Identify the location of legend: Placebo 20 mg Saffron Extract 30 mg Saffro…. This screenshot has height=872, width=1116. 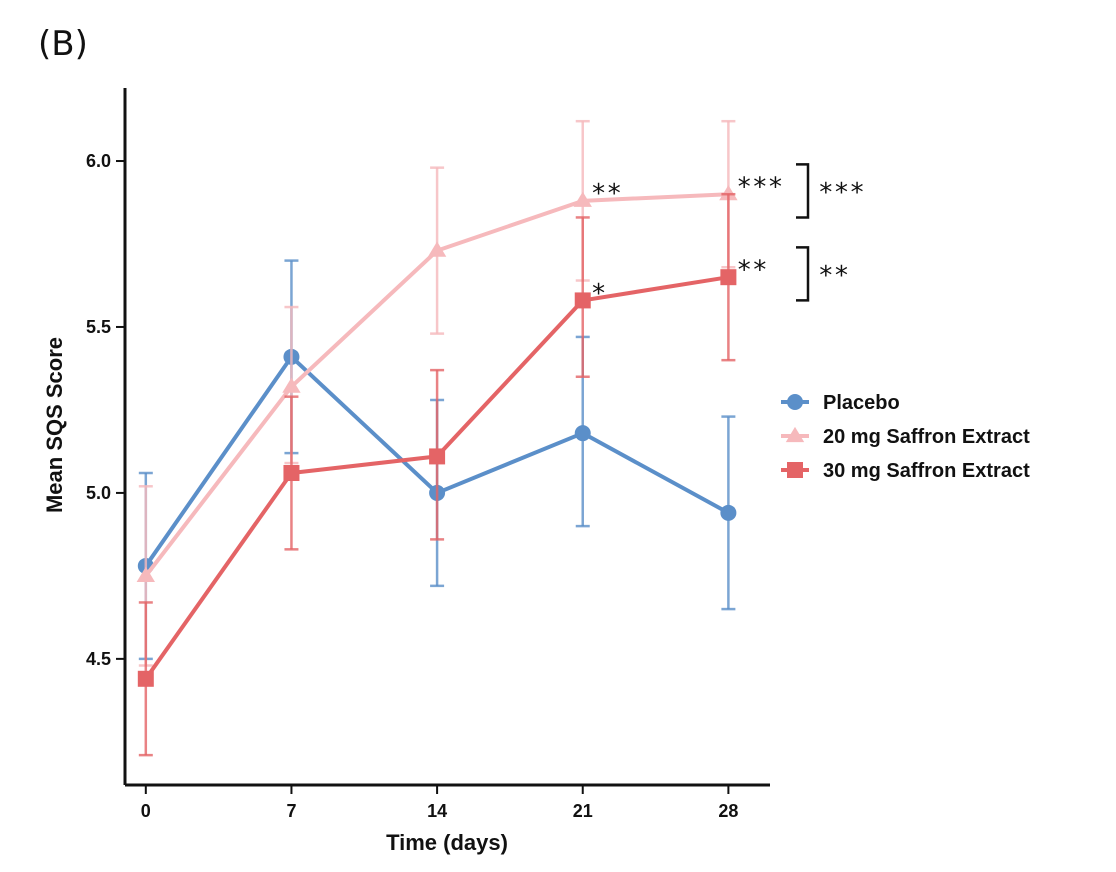
(905, 437).